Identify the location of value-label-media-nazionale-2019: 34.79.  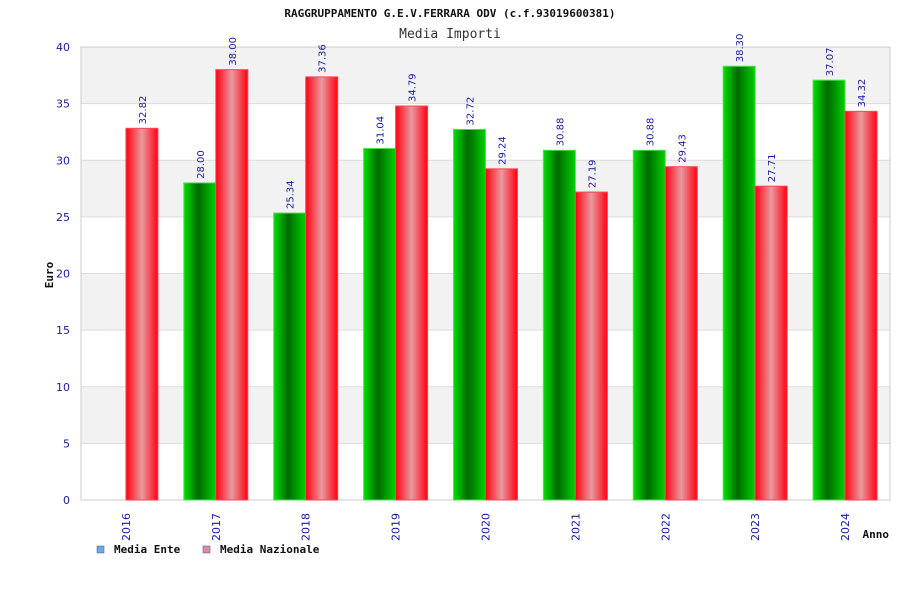
(413, 87).